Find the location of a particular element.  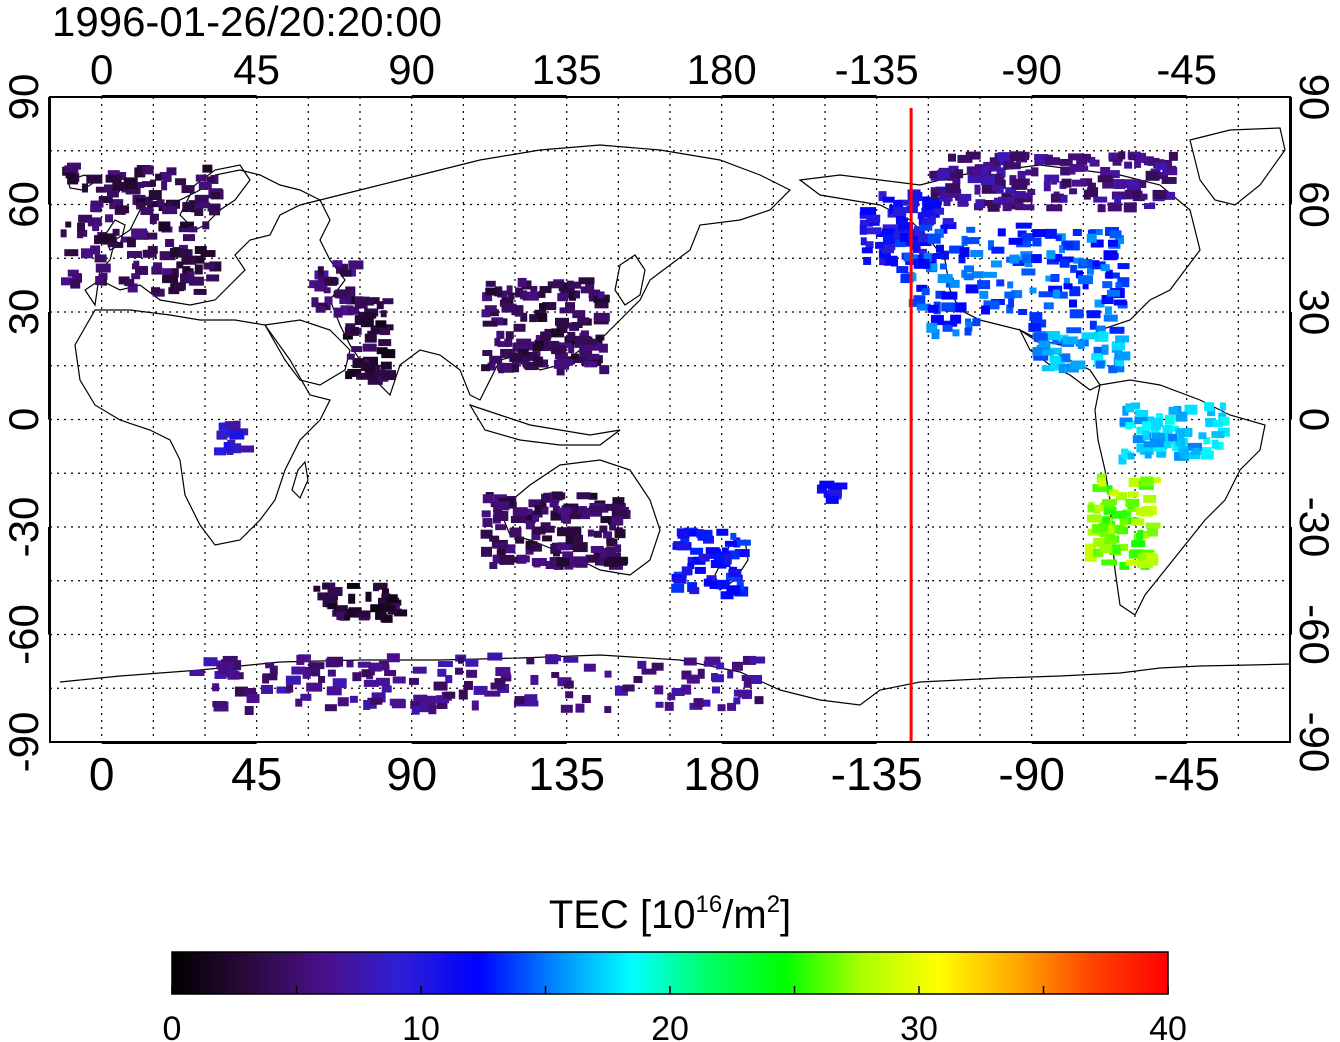

left-lat-tick-label: -60 is located at coordinates (23, 634).